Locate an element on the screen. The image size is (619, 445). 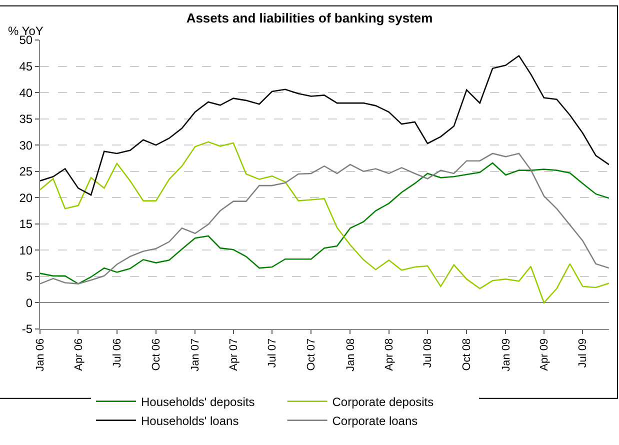
x-tick-label: Jan 08 is located at coordinates (350, 355).